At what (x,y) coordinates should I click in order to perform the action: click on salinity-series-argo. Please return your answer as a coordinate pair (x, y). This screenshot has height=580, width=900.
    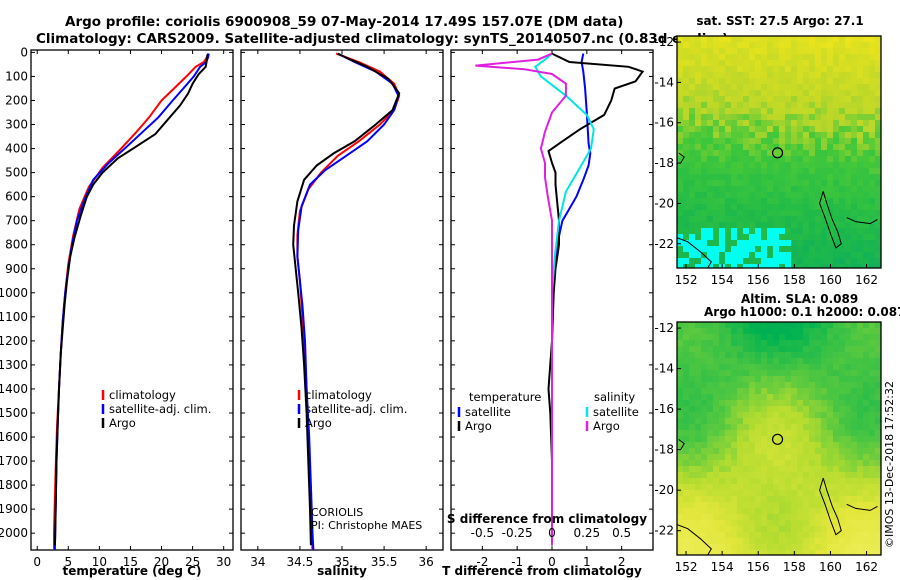
    Looking at the image, I should click on (346, 299).